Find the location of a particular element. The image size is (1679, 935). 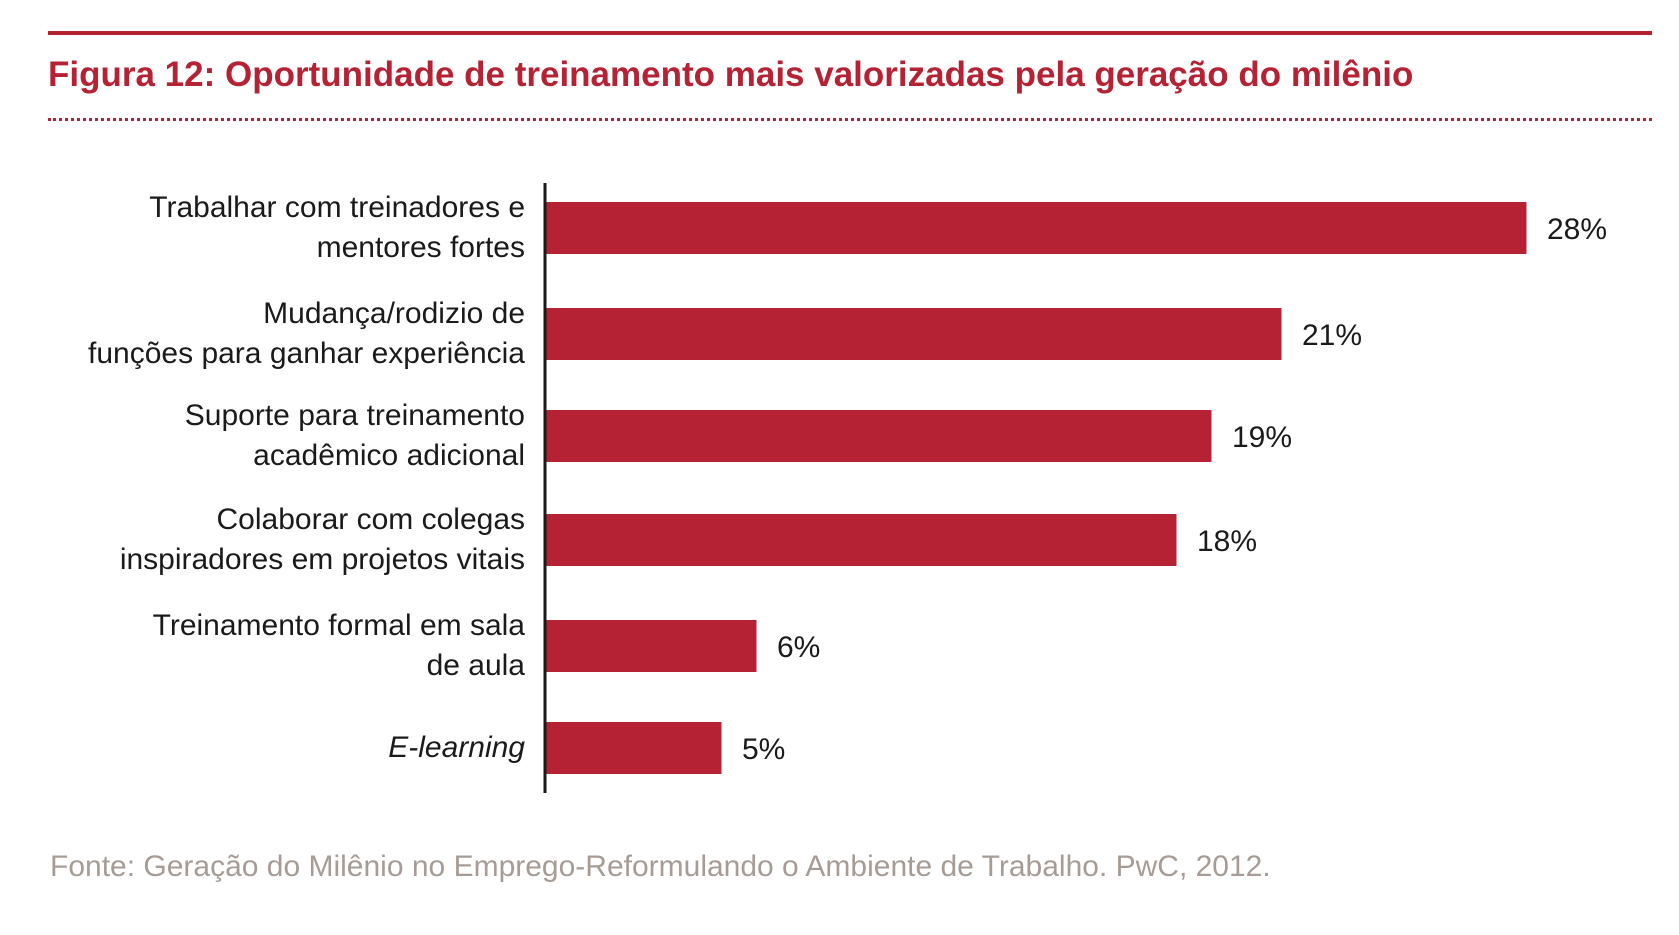

category-label-line: Suporte para treinamento is located at coordinates (354, 415).